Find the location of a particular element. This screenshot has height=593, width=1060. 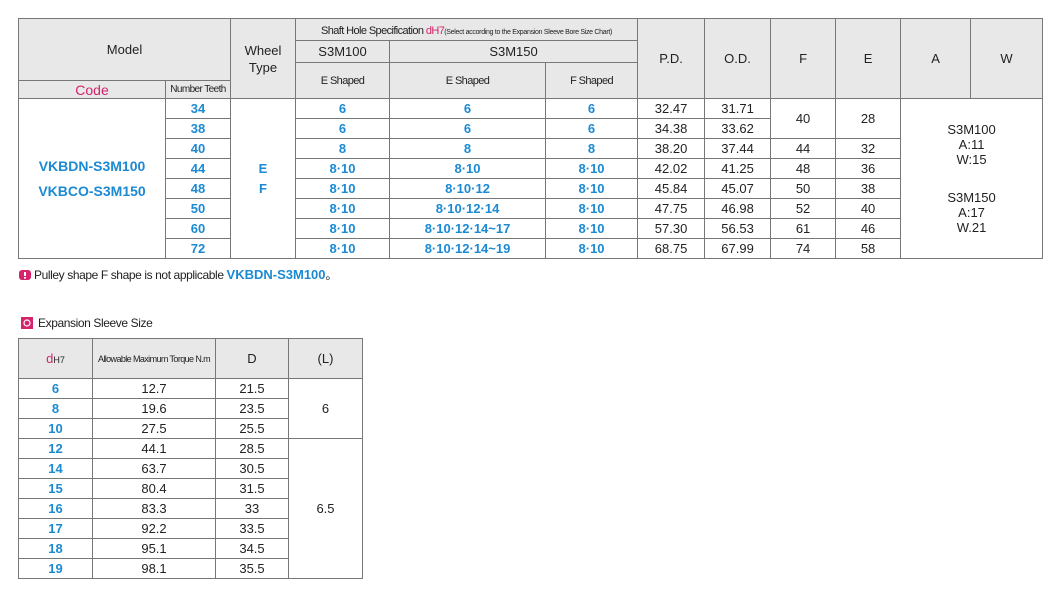

header-code: Code is located at coordinates (92, 89).